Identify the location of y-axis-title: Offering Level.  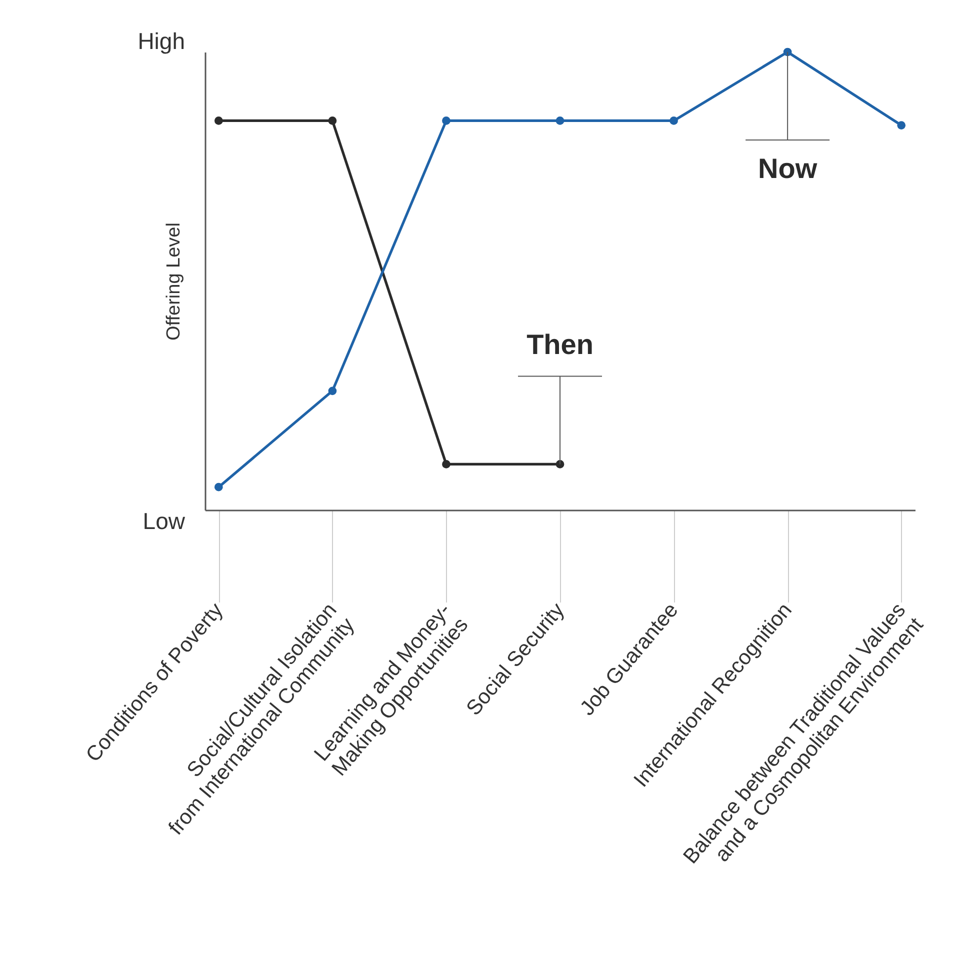
(174, 281).